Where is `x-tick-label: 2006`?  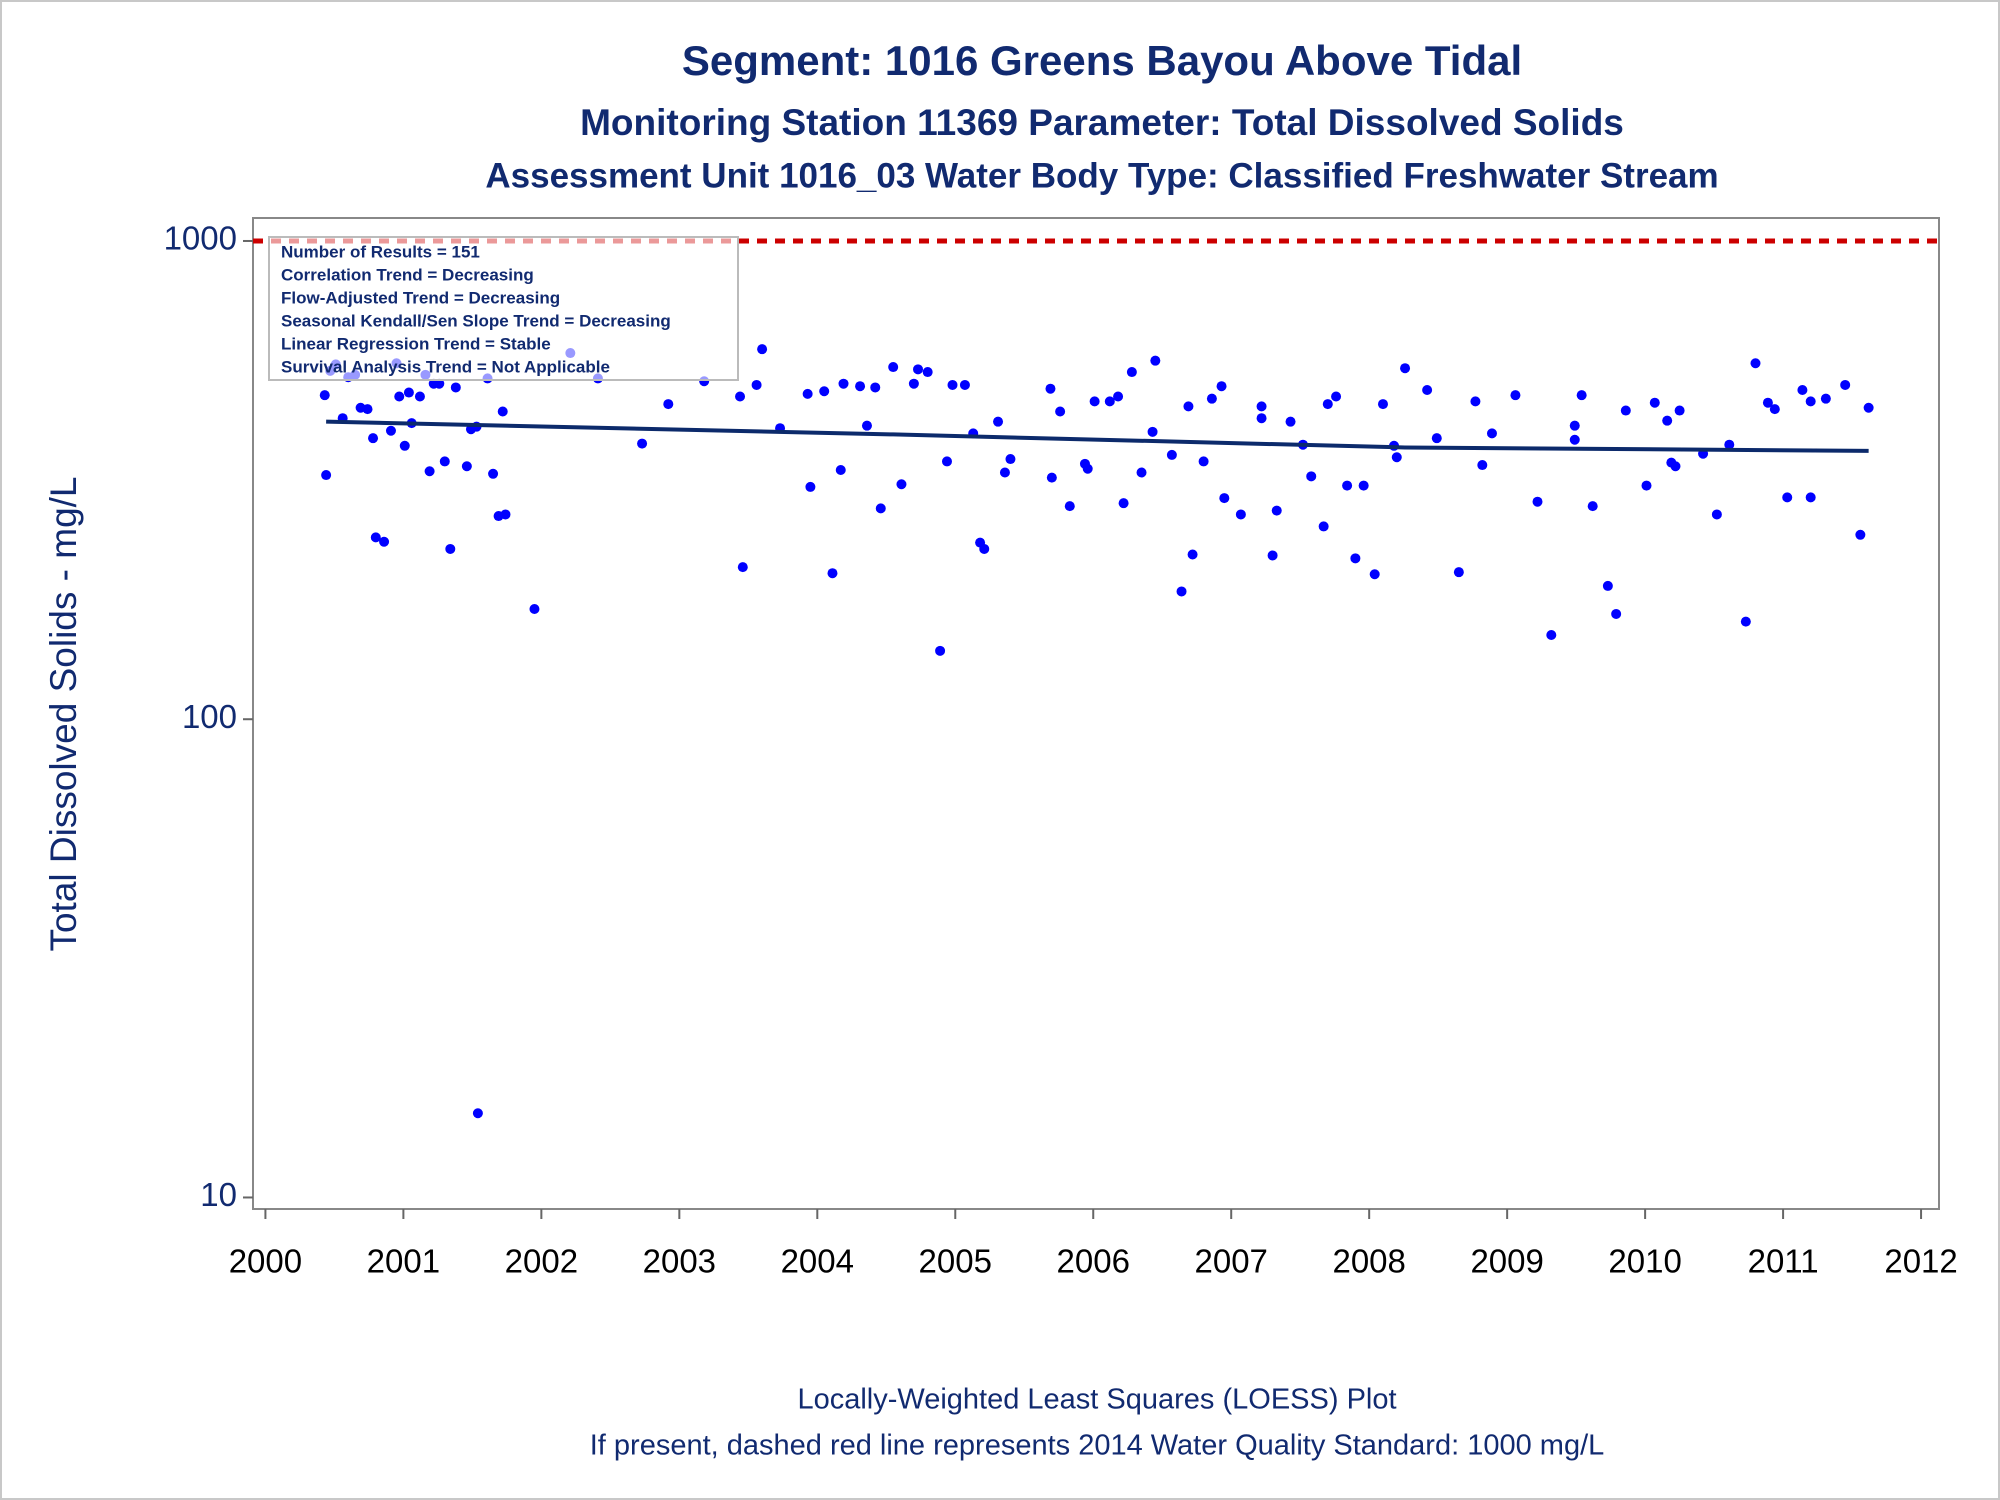
x-tick-label: 2006 is located at coordinates (1093, 1261).